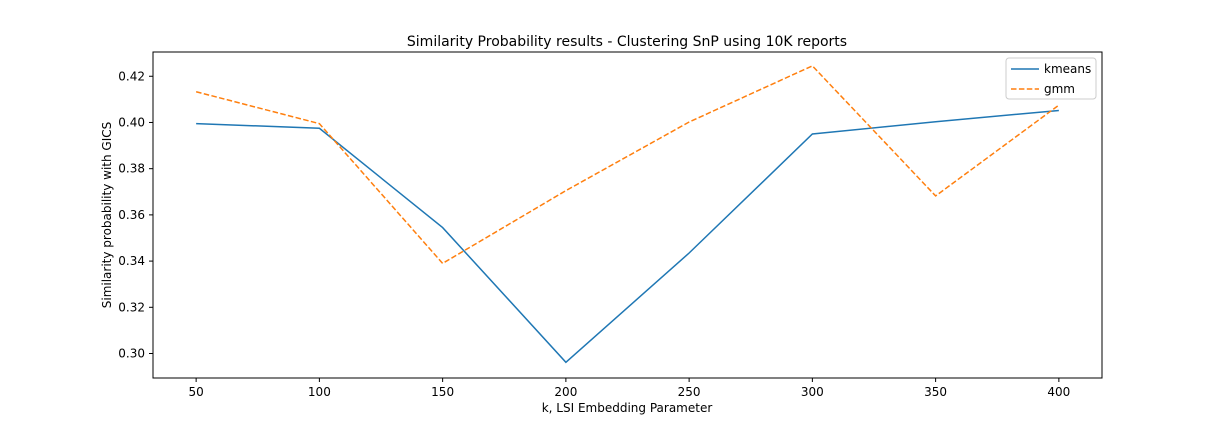 The image size is (1224, 432). Describe the element at coordinates (131, 169) in the screenshot. I see `y-tick-label: 0.38` at that location.